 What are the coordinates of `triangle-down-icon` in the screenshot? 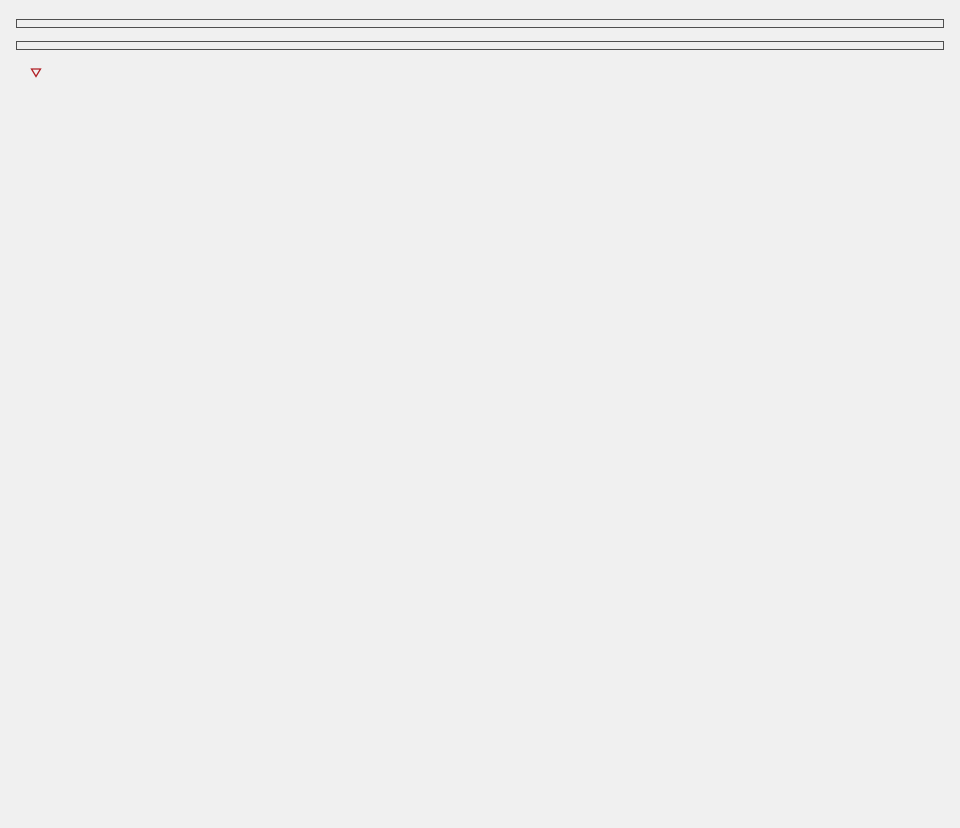 It's located at (36, 73).